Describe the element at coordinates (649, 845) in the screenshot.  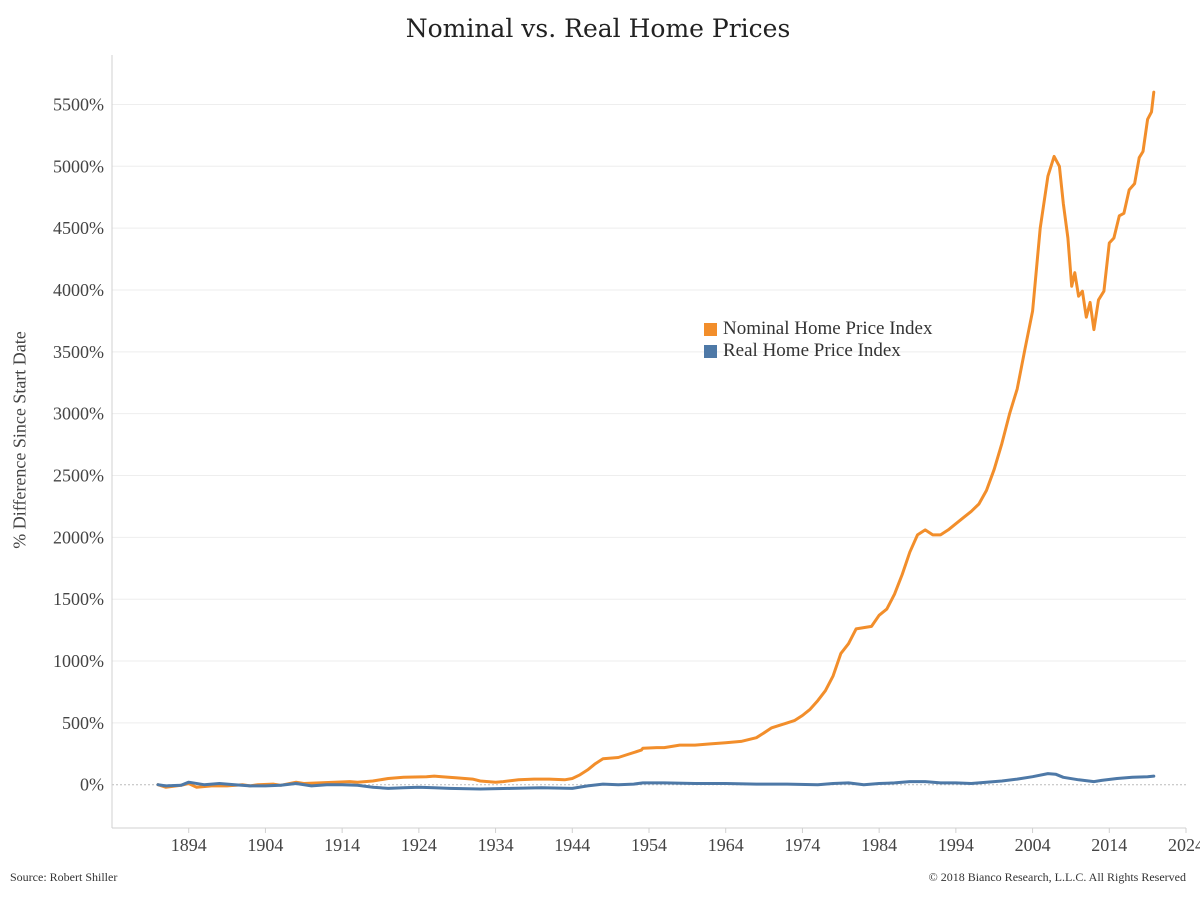
I see `x-tick-label: 1954` at that location.